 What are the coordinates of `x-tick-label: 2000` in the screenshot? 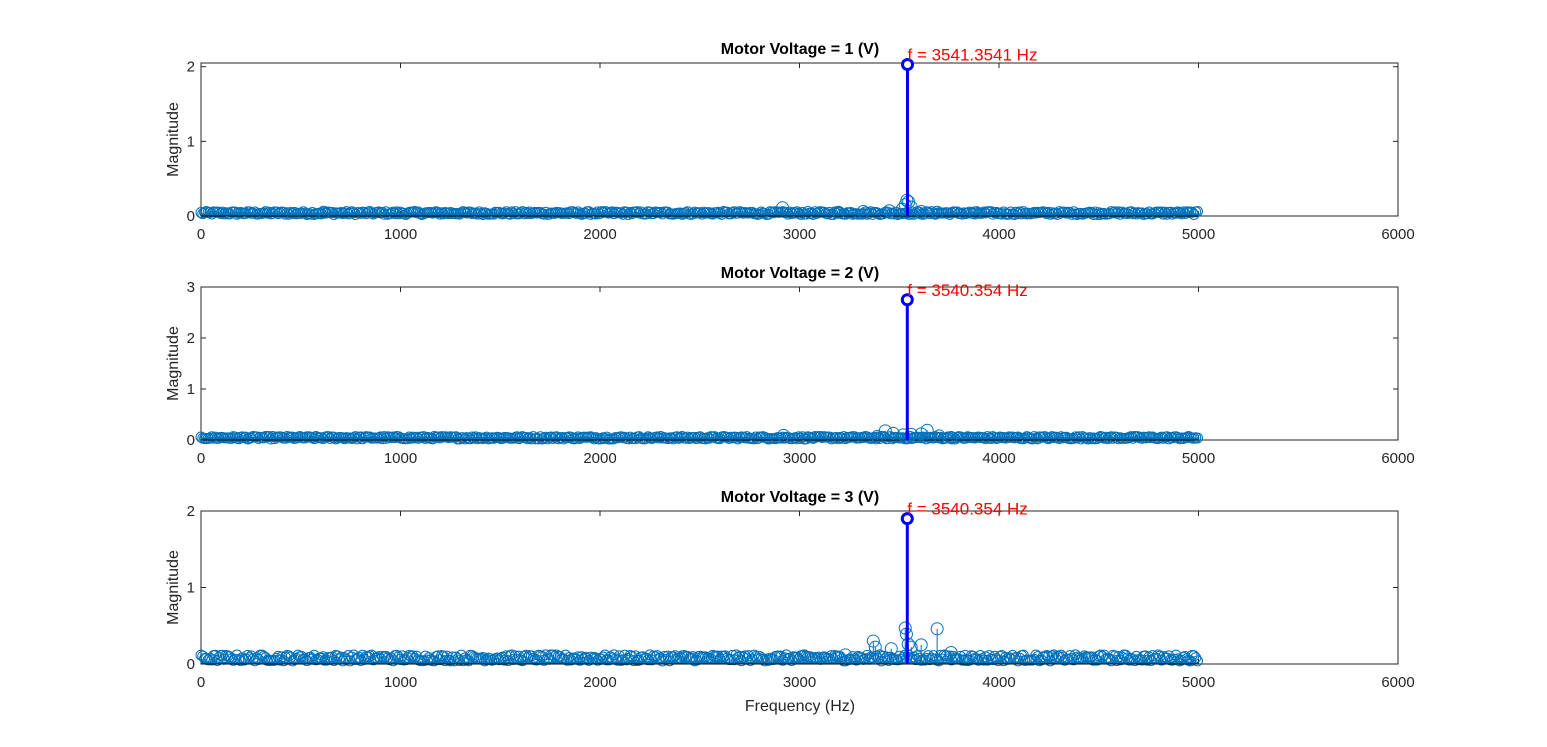 It's located at (599, 458).